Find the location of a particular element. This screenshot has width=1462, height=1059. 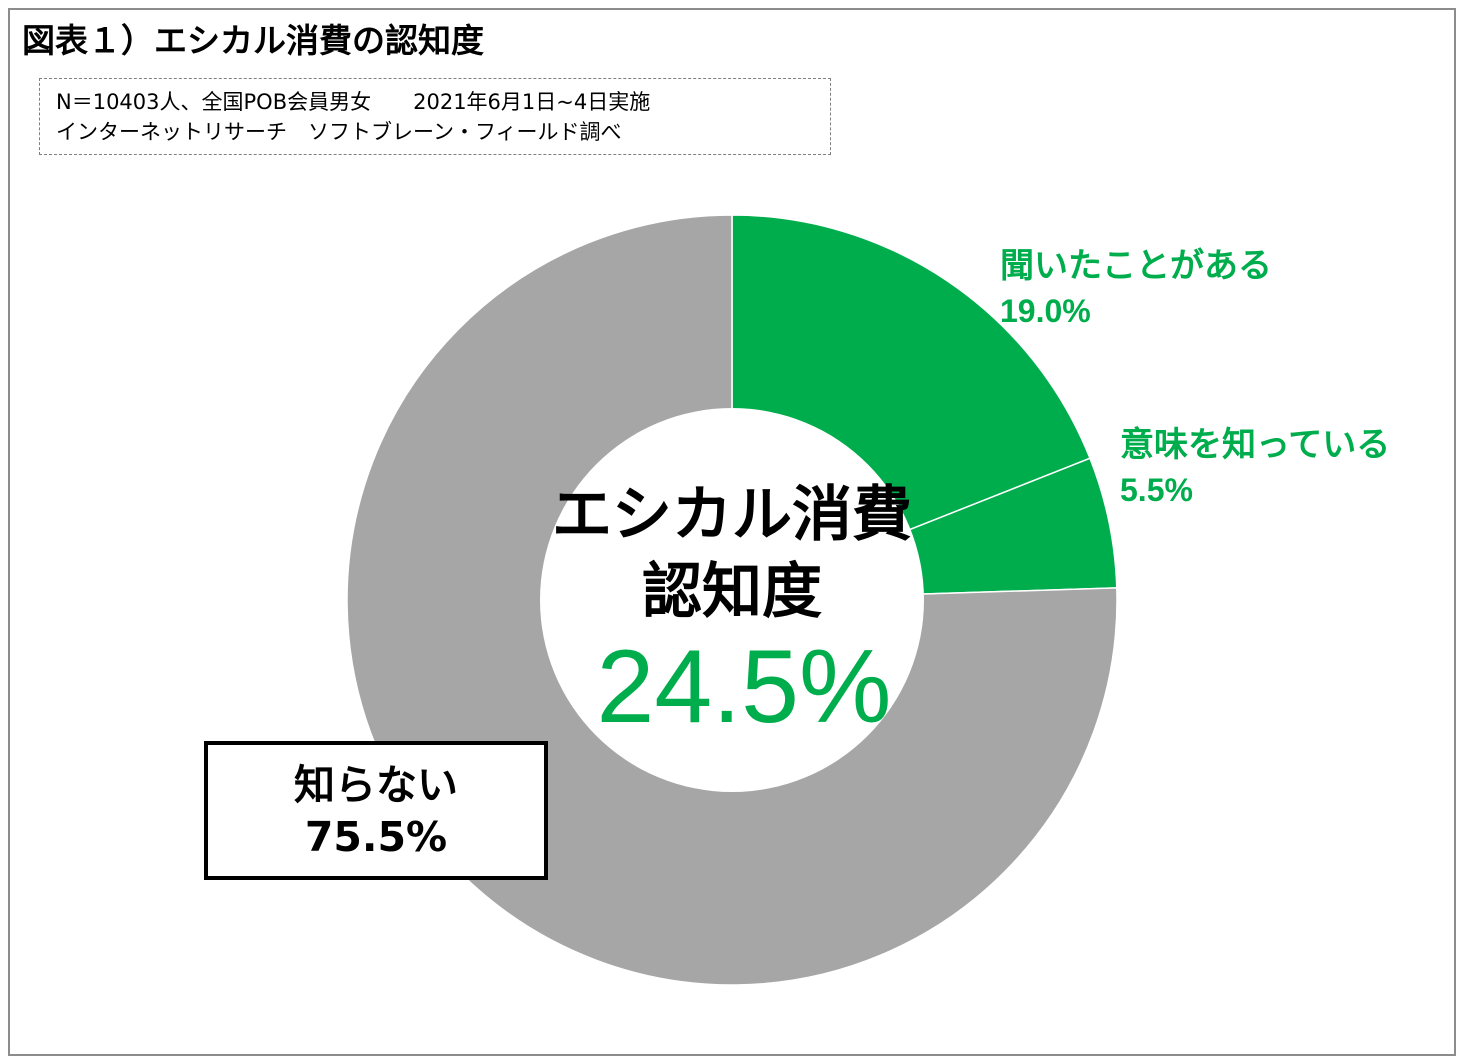

survey-note-line-2: インターネットリサーチ ソフトブレーン・フィールド調べ is located at coordinates (339, 132).